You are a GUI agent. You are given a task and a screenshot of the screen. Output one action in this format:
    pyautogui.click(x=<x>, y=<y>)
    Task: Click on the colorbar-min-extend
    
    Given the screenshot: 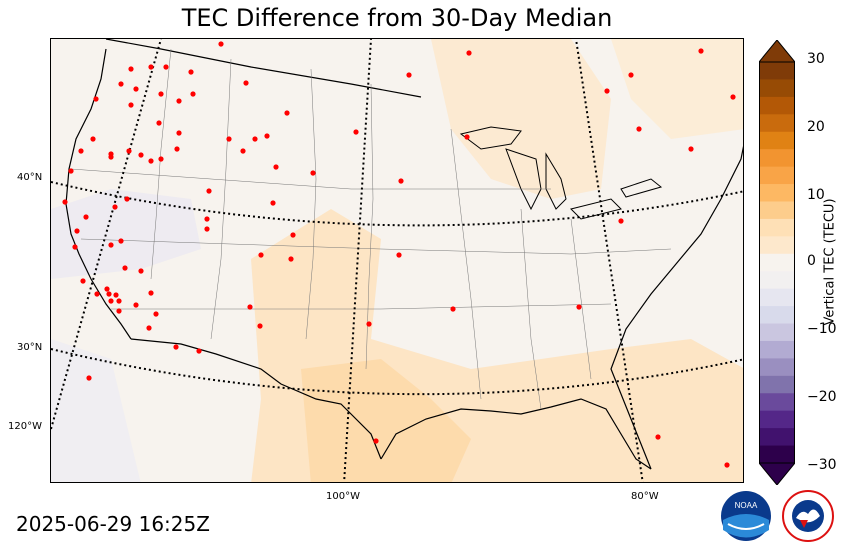 What is the action you would take?
    pyautogui.click(x=777, y=473)
    